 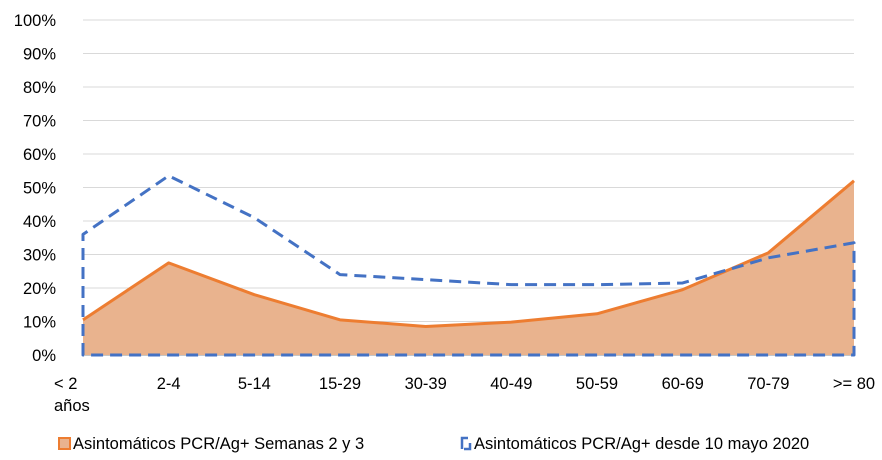 I want to click on x-tick-label: 2-4, so click(x=169, y=384).